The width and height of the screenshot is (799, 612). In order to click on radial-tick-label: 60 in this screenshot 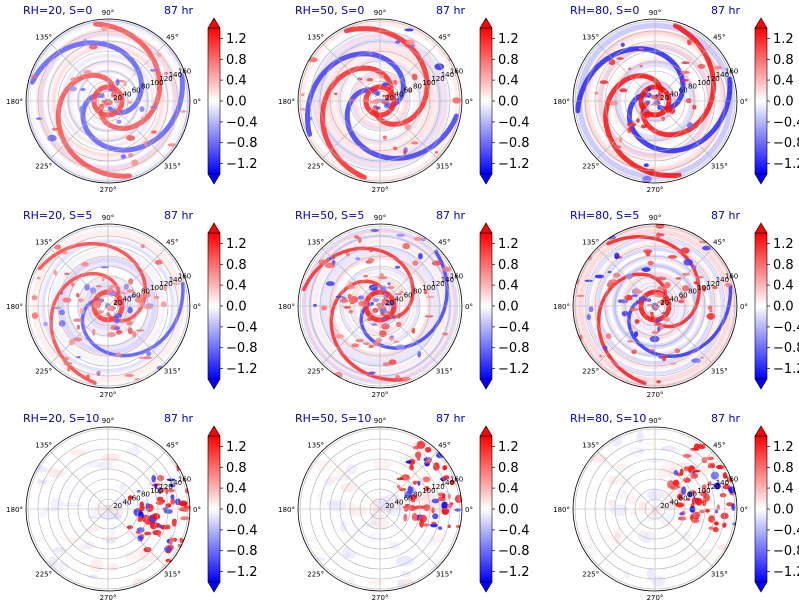, I will do `click(683, 91)`.